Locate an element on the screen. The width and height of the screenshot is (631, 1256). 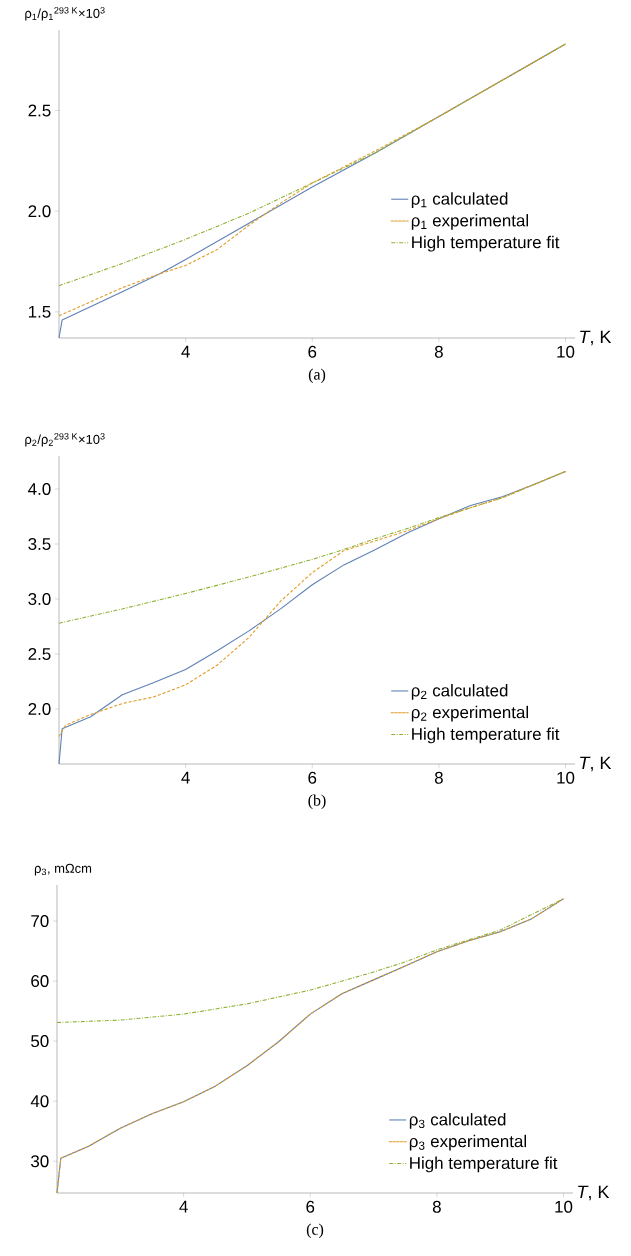
y-tick-label: 30 is located at coordinates (40, 1161).